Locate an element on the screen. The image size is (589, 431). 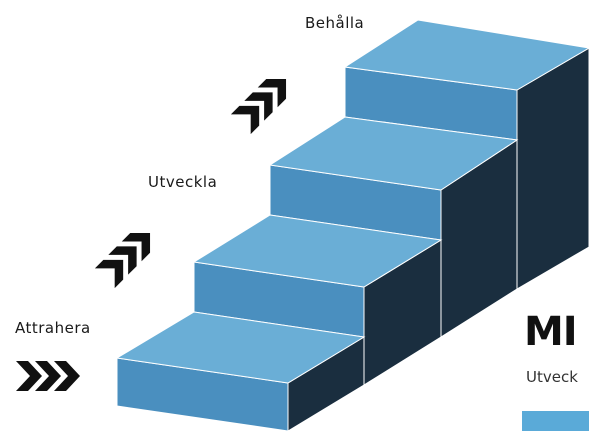
step-label-utveckla: Utveckla is located at coordinates (183, 182).